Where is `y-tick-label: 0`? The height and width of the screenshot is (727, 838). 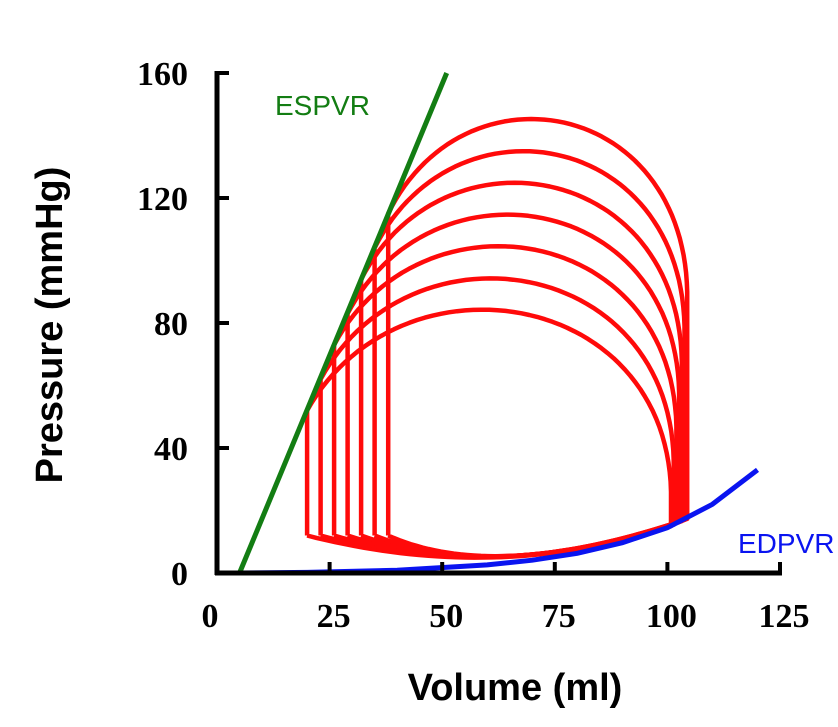 y-tick-label: 0 is located at coordinates (179, 574).